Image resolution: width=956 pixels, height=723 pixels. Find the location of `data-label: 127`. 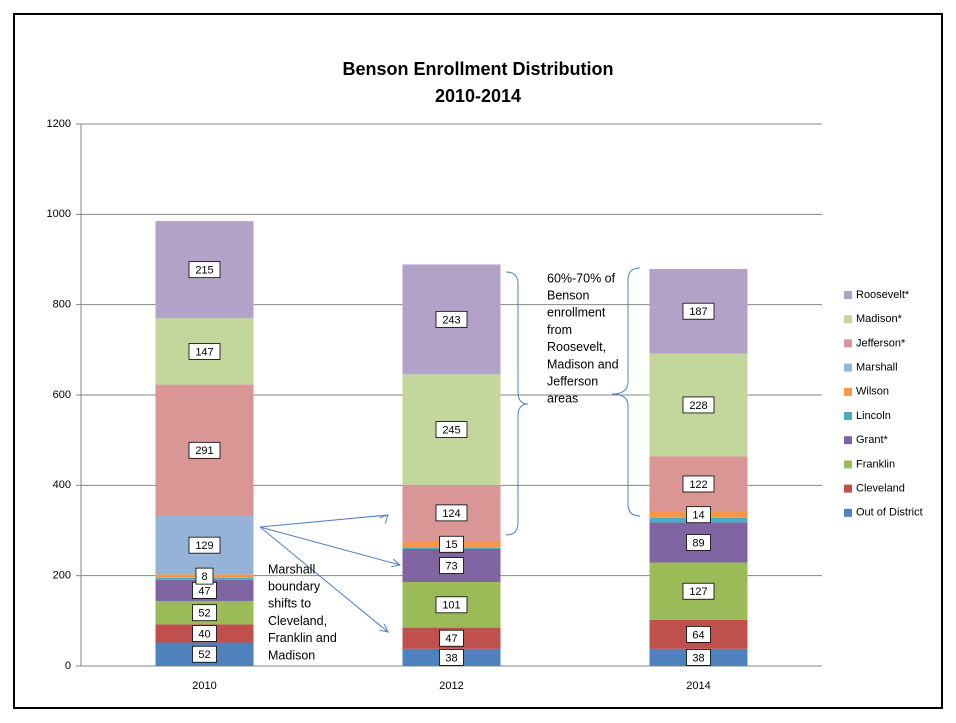

data-label: 127 is located at coordinates (698, 592).